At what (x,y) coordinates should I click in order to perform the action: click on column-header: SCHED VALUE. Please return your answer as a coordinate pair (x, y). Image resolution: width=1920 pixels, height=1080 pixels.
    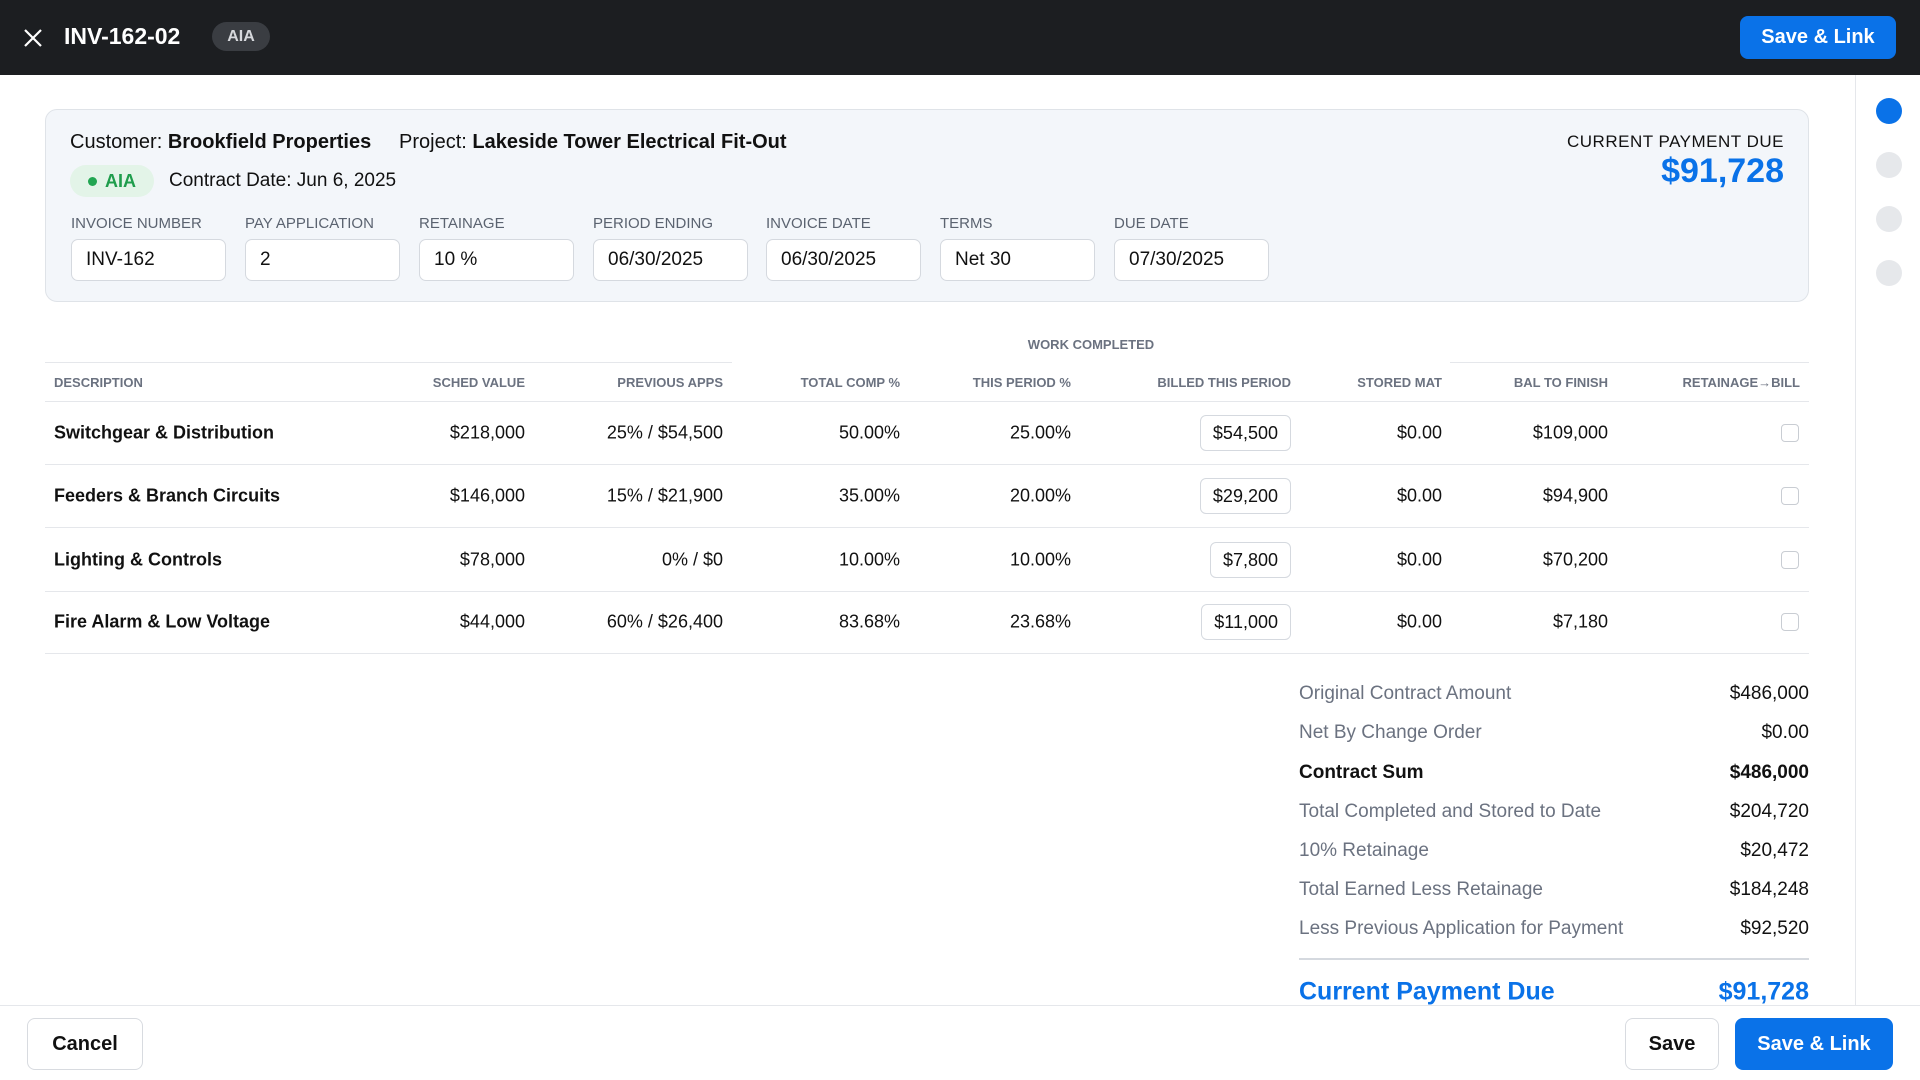
    Looking at the image, I should click on (478, 382).